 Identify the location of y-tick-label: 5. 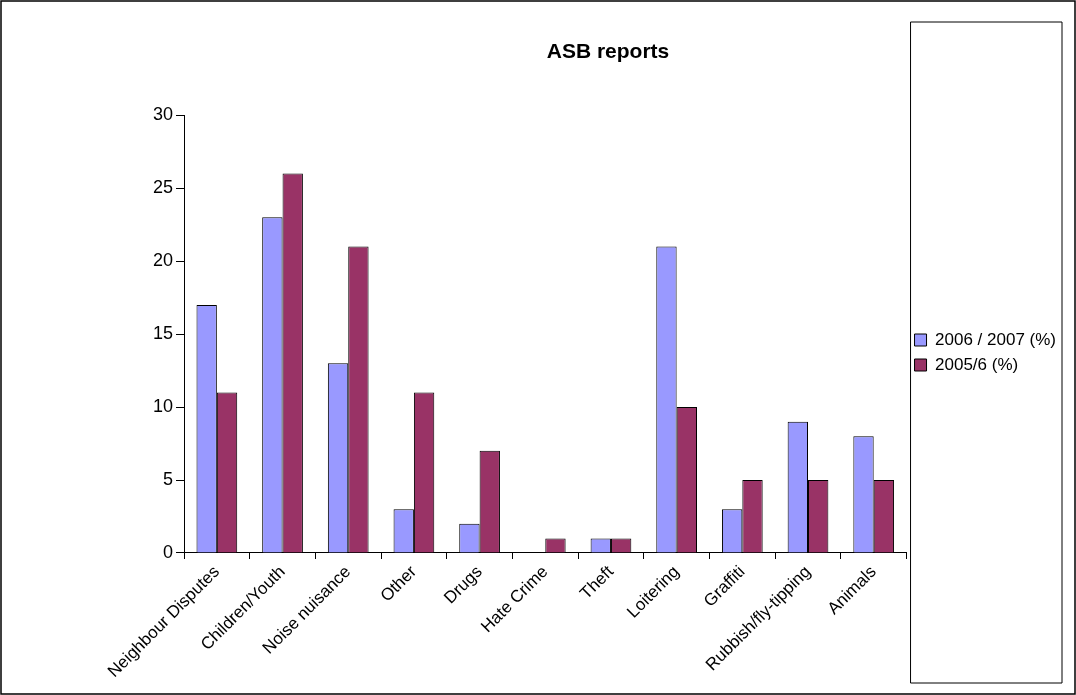
(168, 479).